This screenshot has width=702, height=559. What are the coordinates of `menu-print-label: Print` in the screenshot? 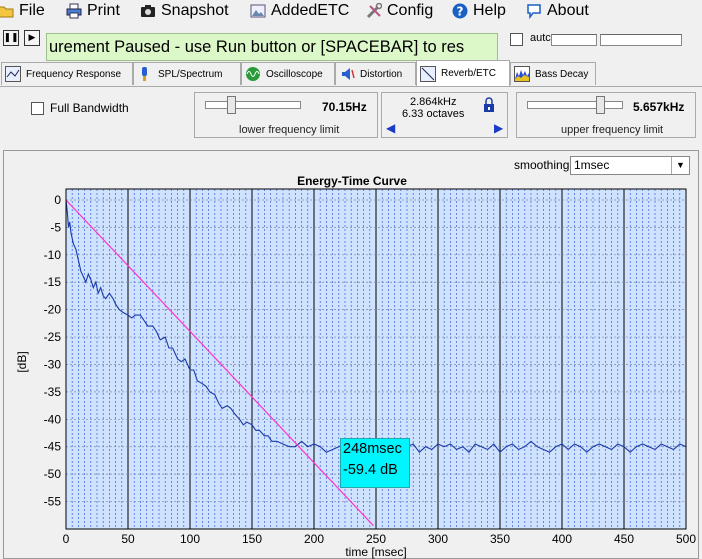 It's located at (103, 10).